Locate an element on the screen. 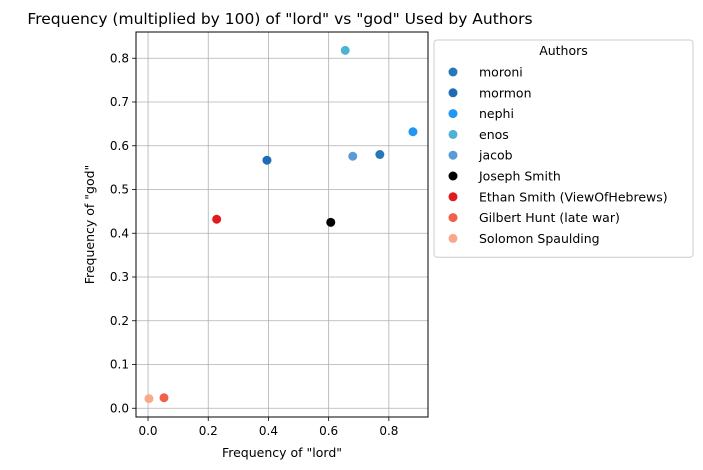 This screenshot has width=703, height=470. y-tick-label: 0.5 is located at coordinates (119, 190).